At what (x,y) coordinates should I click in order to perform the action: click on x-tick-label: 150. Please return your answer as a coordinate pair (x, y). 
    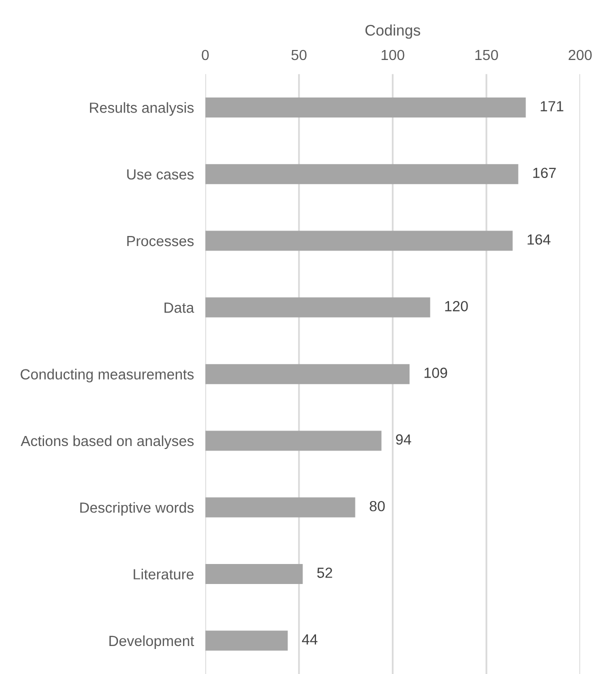
    Looking at the image, I should click on (486, 55).